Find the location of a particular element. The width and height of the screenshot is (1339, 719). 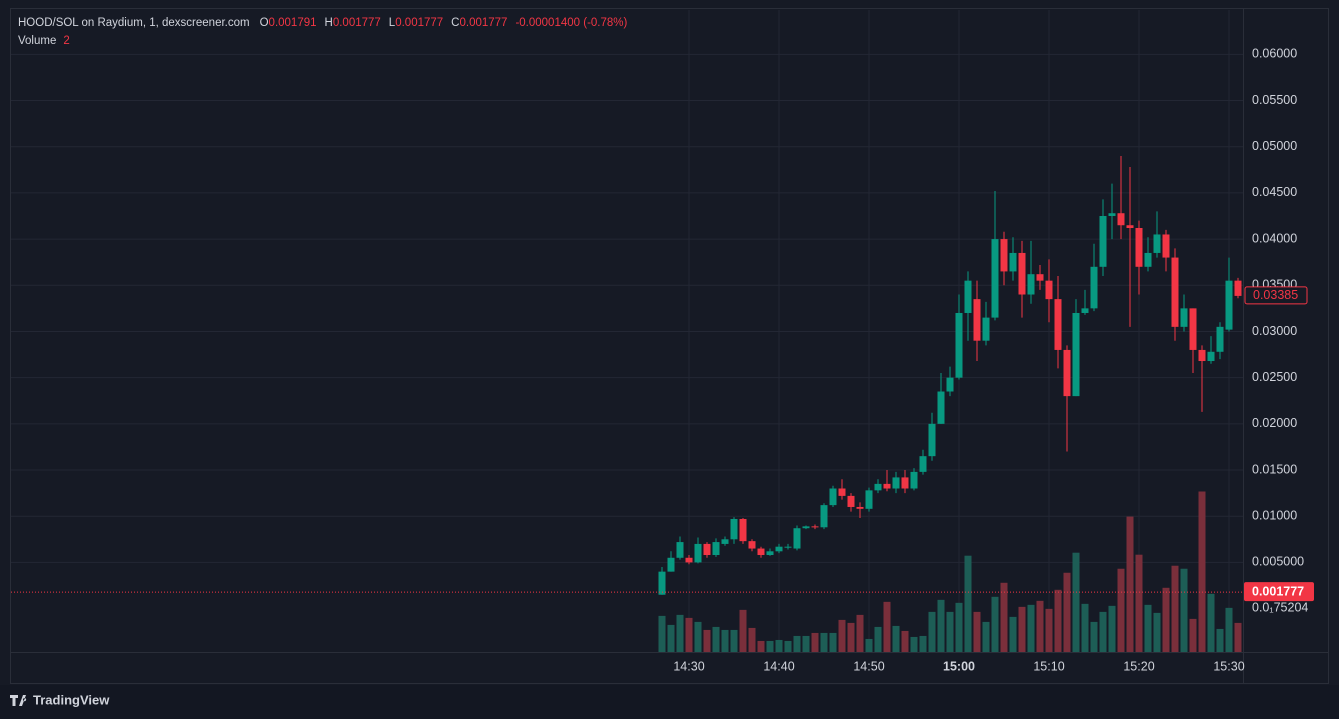

y-tick-label: 0.01000 is located at coordinates (1274, 516).